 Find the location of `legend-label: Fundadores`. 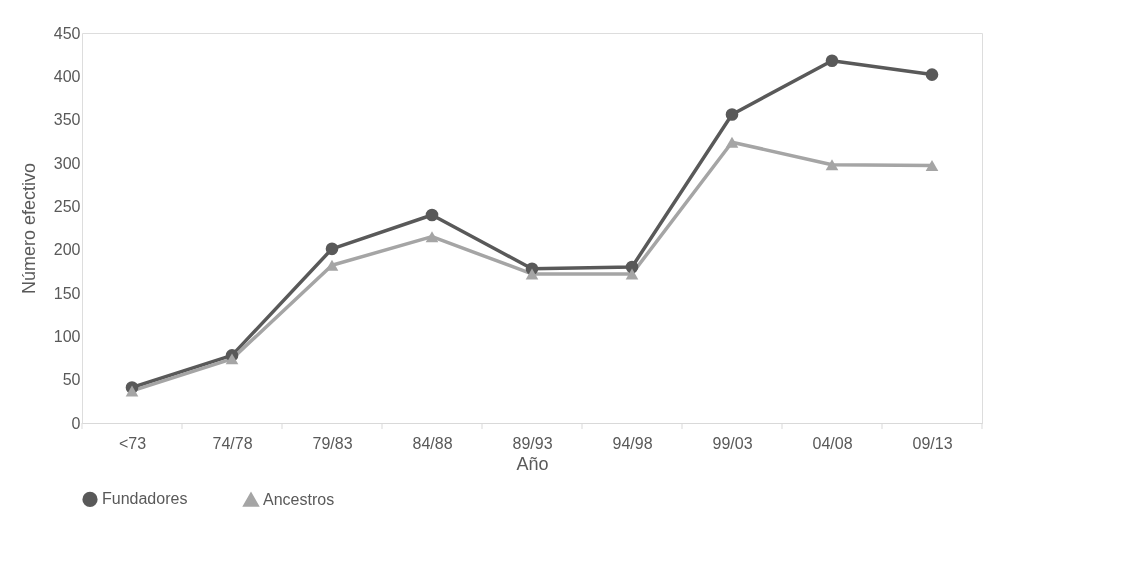

legend-label: Fundadores is located at coordinates (145, 499).